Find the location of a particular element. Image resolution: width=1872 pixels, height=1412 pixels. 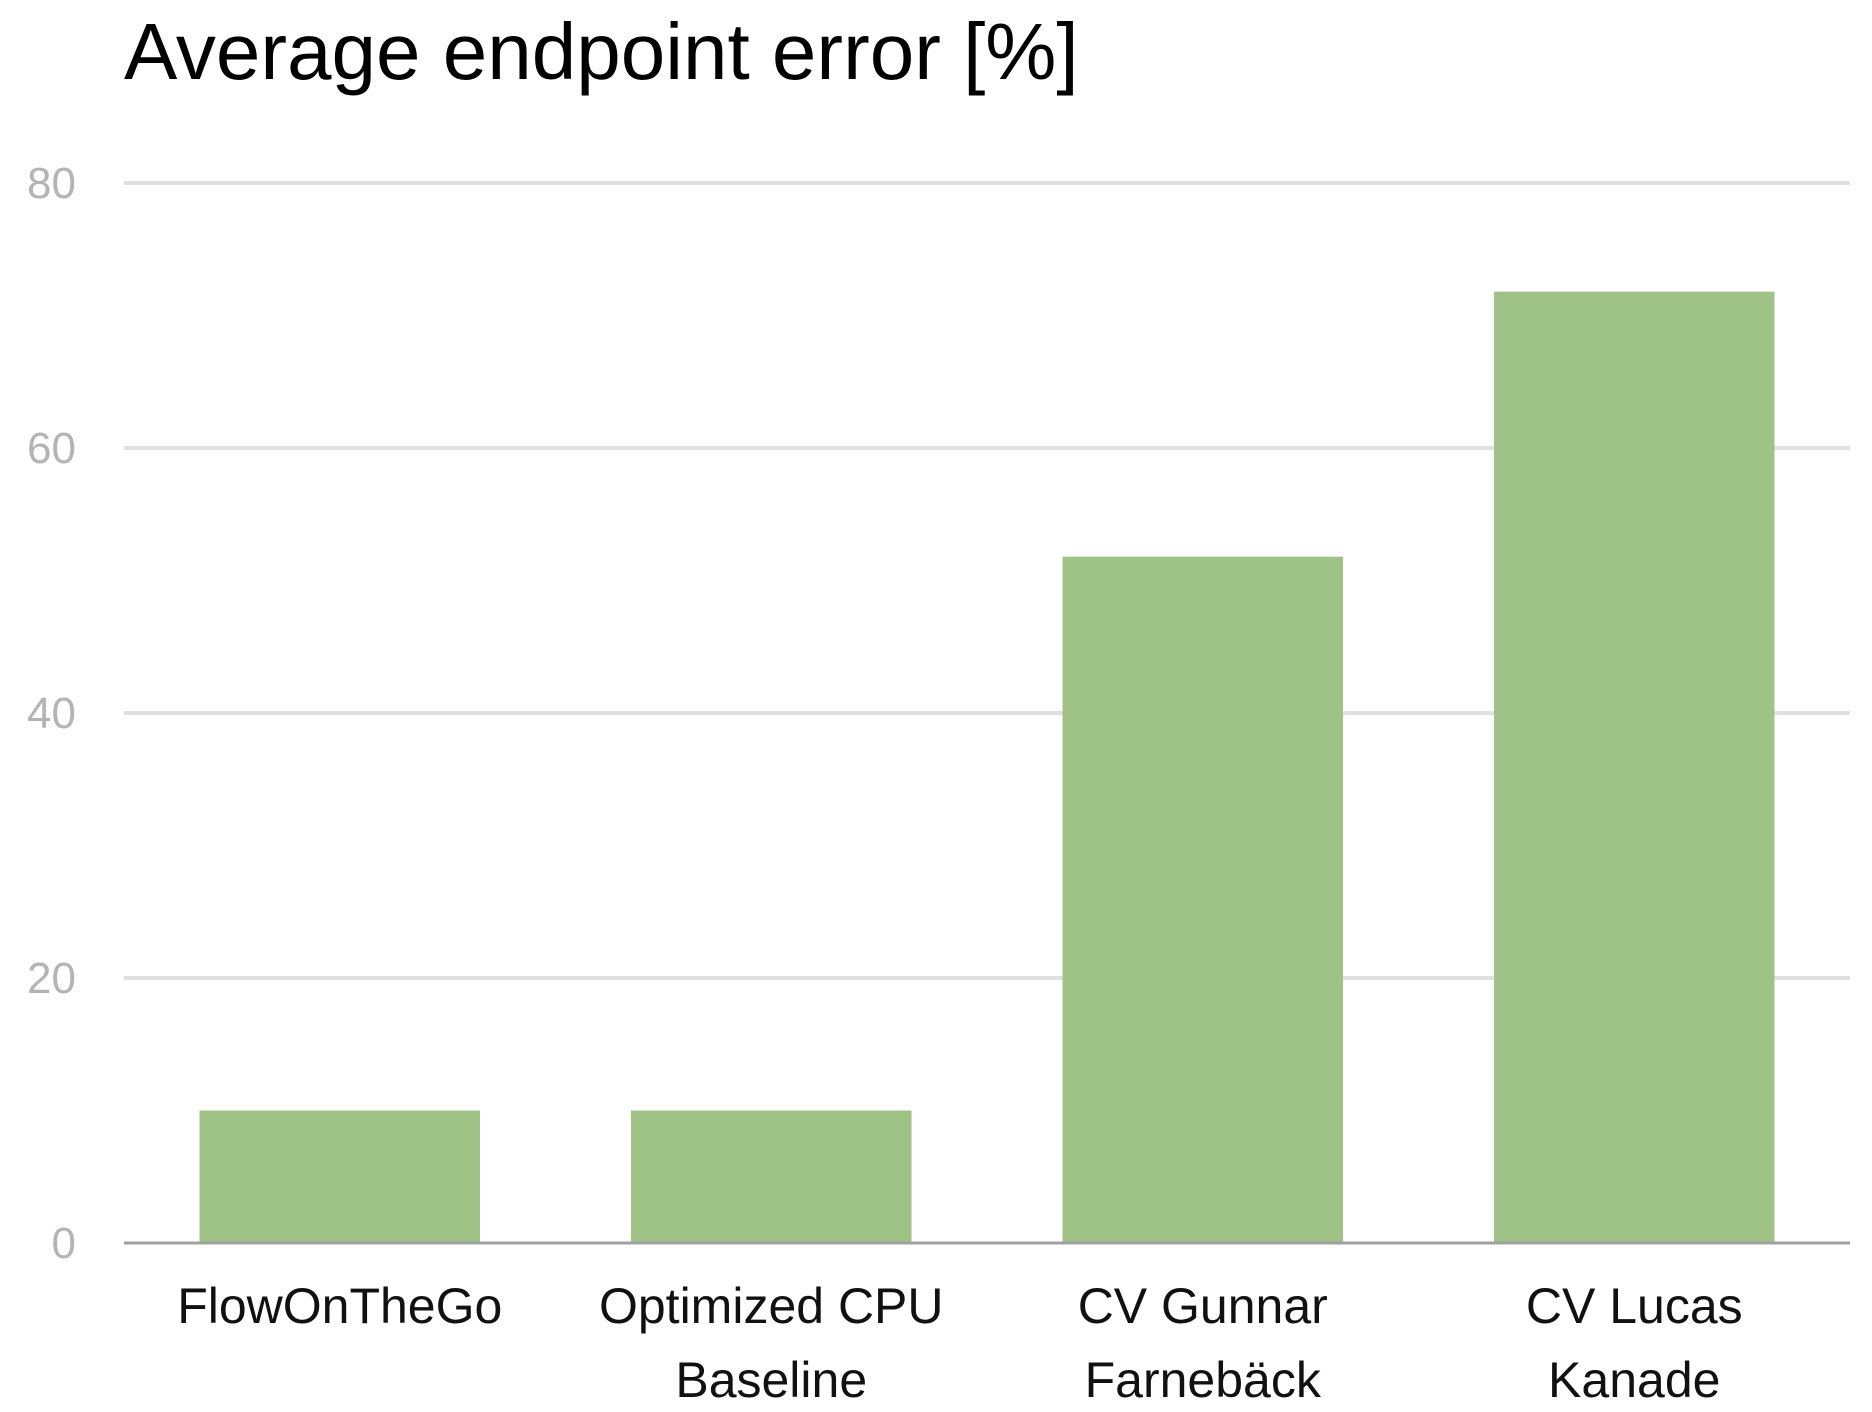

x-category-label-line: CV Gunnar is located at coordinates (1203, 1306).